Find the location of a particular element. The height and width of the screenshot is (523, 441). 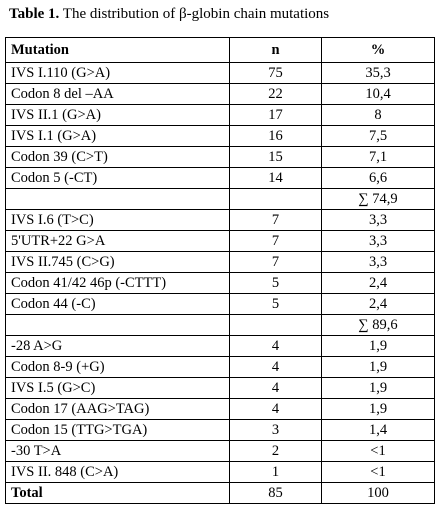

mutation-cell: Codon 5 (-CT) is located at coordinates (117, 178).